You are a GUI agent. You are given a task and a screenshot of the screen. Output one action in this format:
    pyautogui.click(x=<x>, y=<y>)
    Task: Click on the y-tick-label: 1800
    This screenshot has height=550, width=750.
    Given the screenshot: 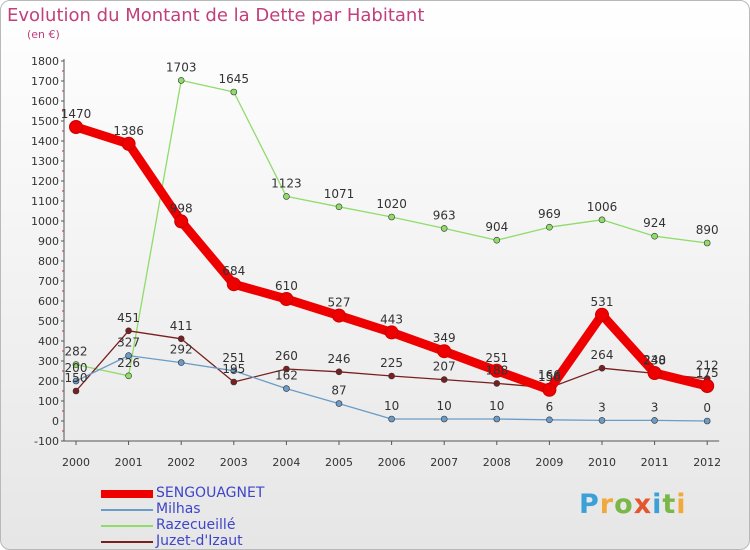 What is the action you would take?
    pyautogui.click(x=45, y=61)
    